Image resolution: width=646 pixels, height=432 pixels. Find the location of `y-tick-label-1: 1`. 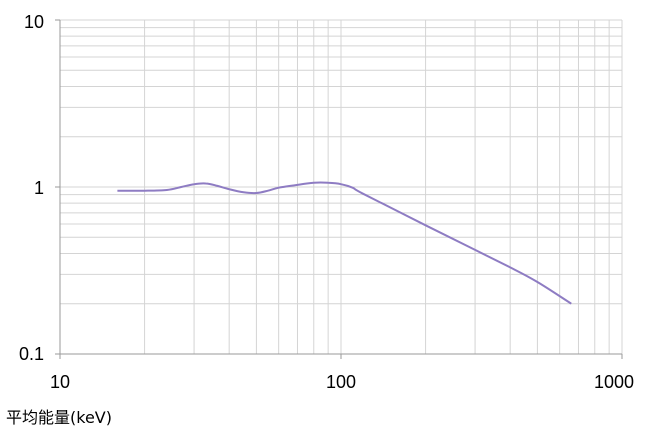

y-tick-label-1: 1 is located at coordinates (39, 188).